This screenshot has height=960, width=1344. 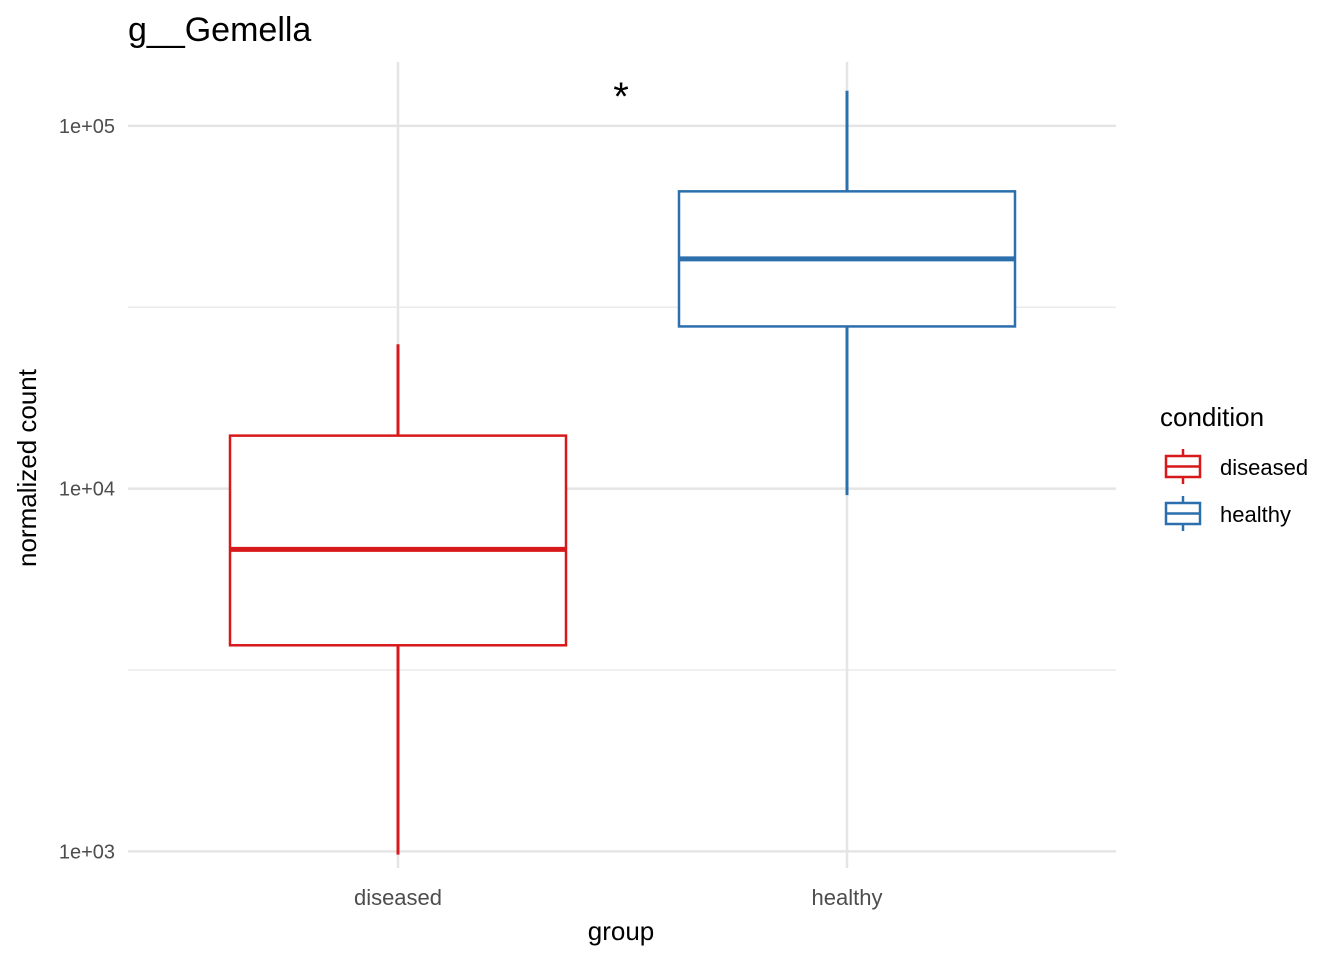 I want to click on box-diseased, so click(x=398, y=599).